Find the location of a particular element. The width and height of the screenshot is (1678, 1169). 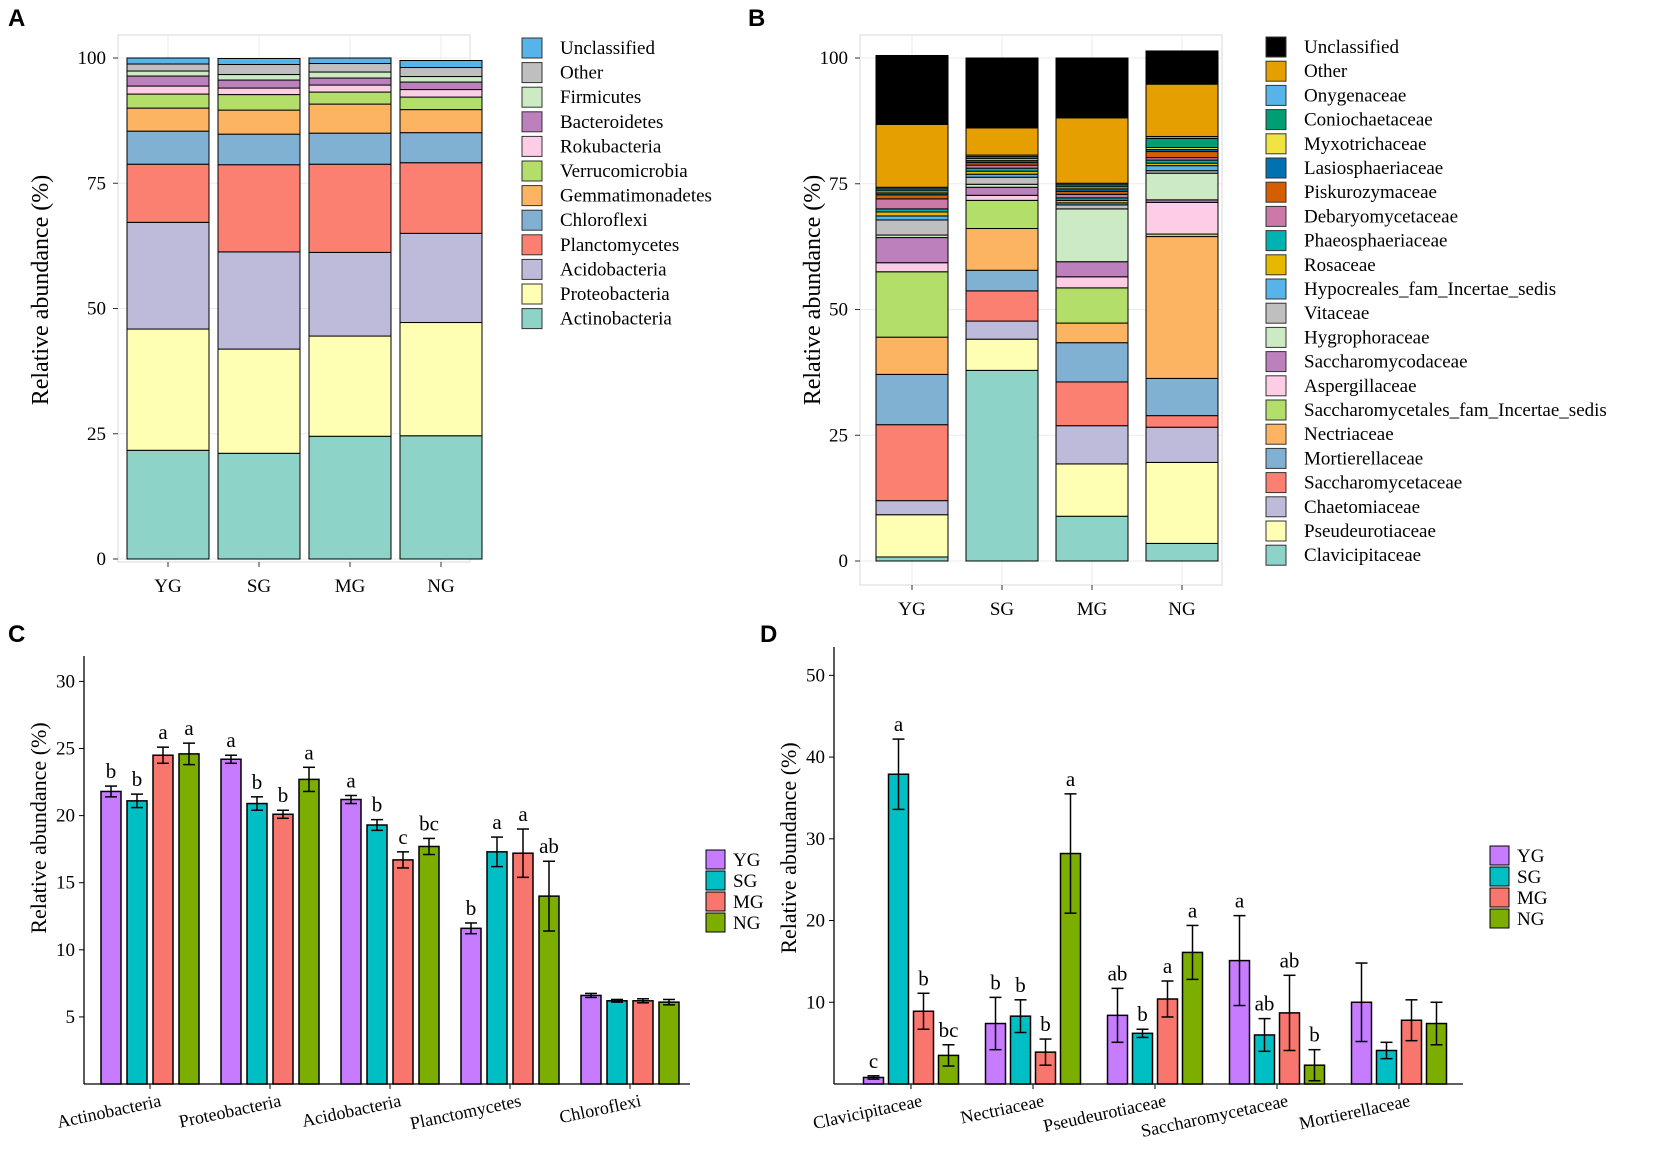

panel-a-y-tick-label: 50 is located at coordinates (96, 309).